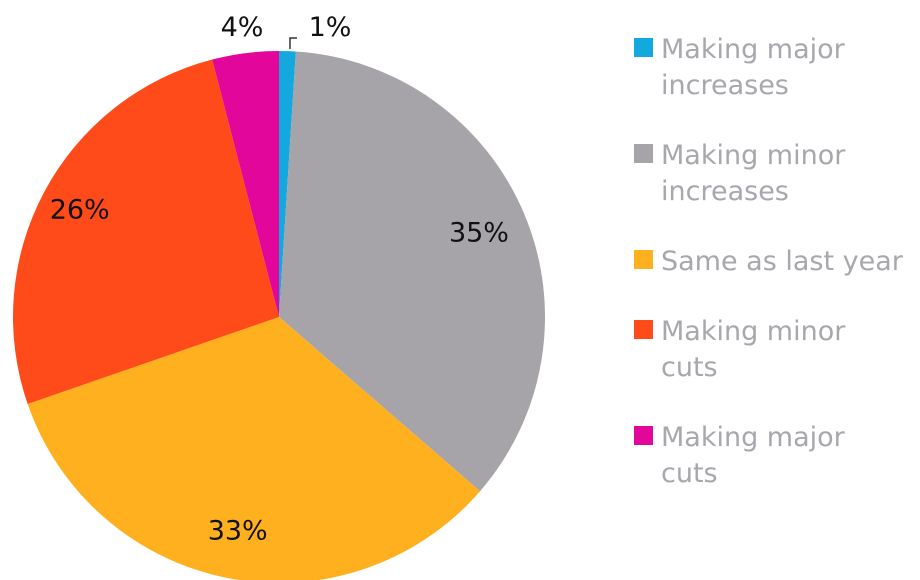 The height and width of the screenshot is (580, 920). I want to click on legend-item: Making major increases, so click(774, 68).